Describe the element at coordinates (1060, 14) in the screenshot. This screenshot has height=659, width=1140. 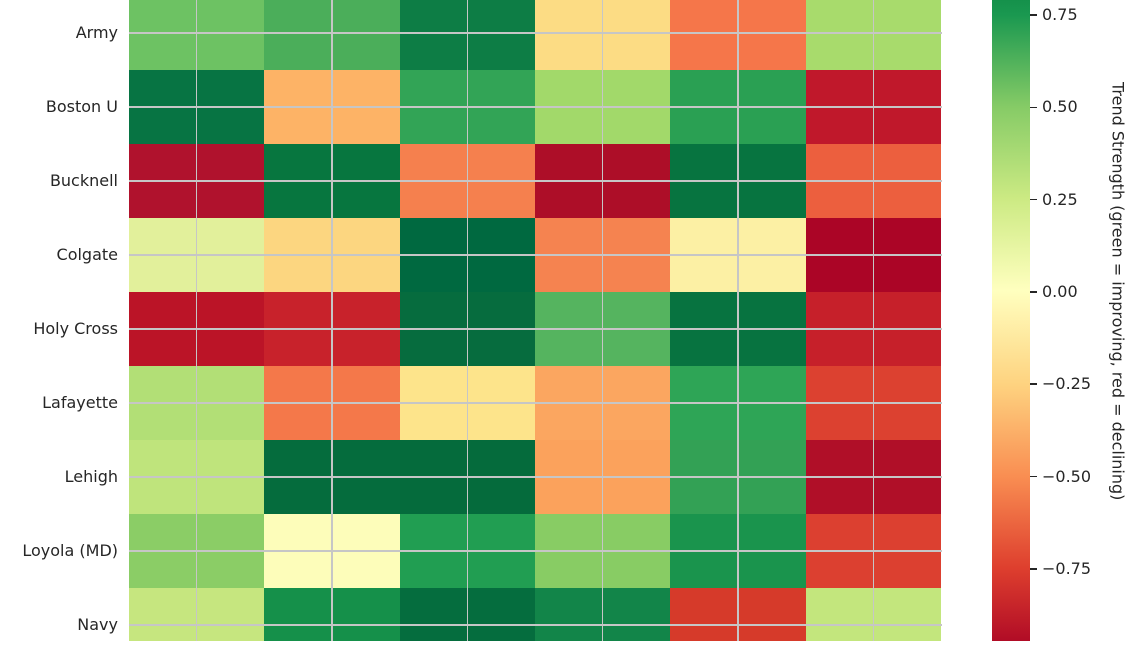
I see `colorbar-tick-label: 0.75` at that location.